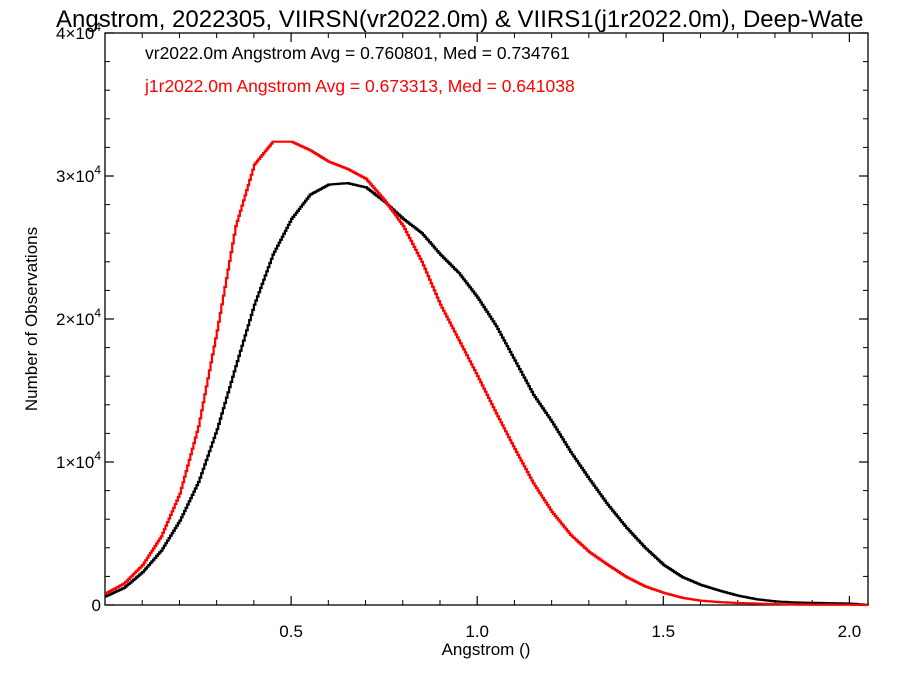  What do you see at coordinates (78, 174) in the screenshot?
I see `y-tick-label: 3×10⁴` at bounding box center [78, 174].